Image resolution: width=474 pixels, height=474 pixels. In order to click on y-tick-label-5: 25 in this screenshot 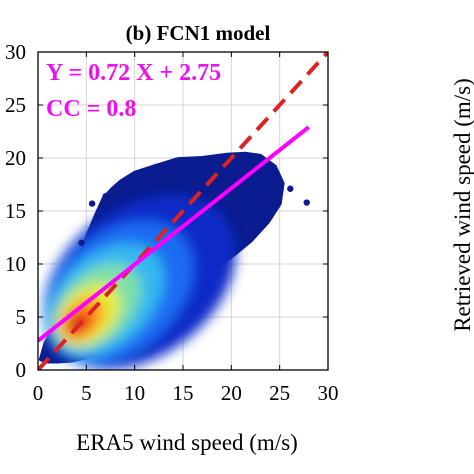, I will do `click(15, 105)`.